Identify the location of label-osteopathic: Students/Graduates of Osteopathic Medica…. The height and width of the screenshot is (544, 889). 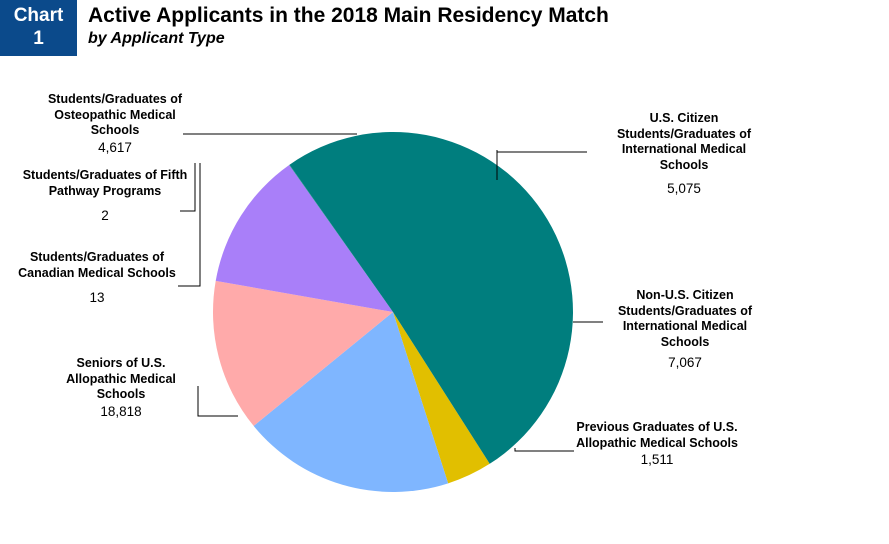
(115, 123).